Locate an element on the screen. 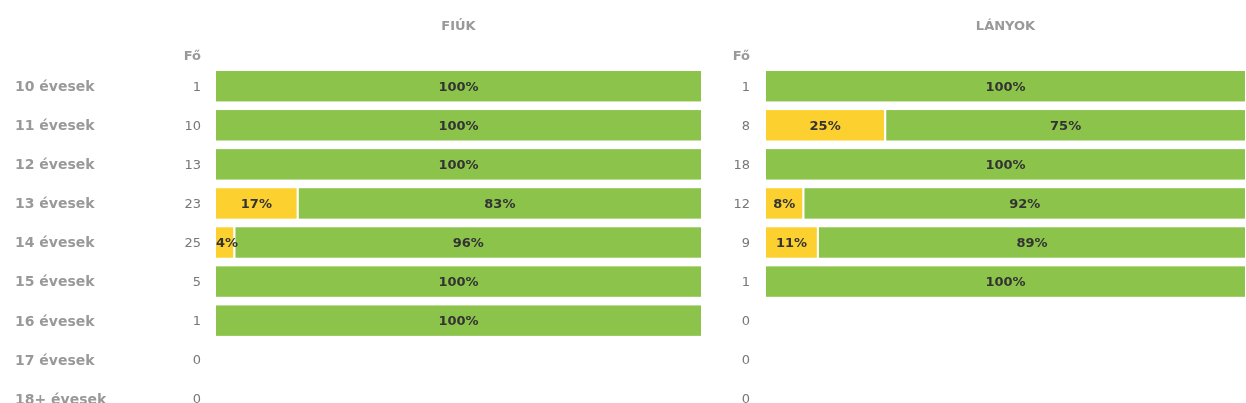 The height and width of the screenshot is (403, 1246). data-label: 96% is located at coordinates (468, 243).